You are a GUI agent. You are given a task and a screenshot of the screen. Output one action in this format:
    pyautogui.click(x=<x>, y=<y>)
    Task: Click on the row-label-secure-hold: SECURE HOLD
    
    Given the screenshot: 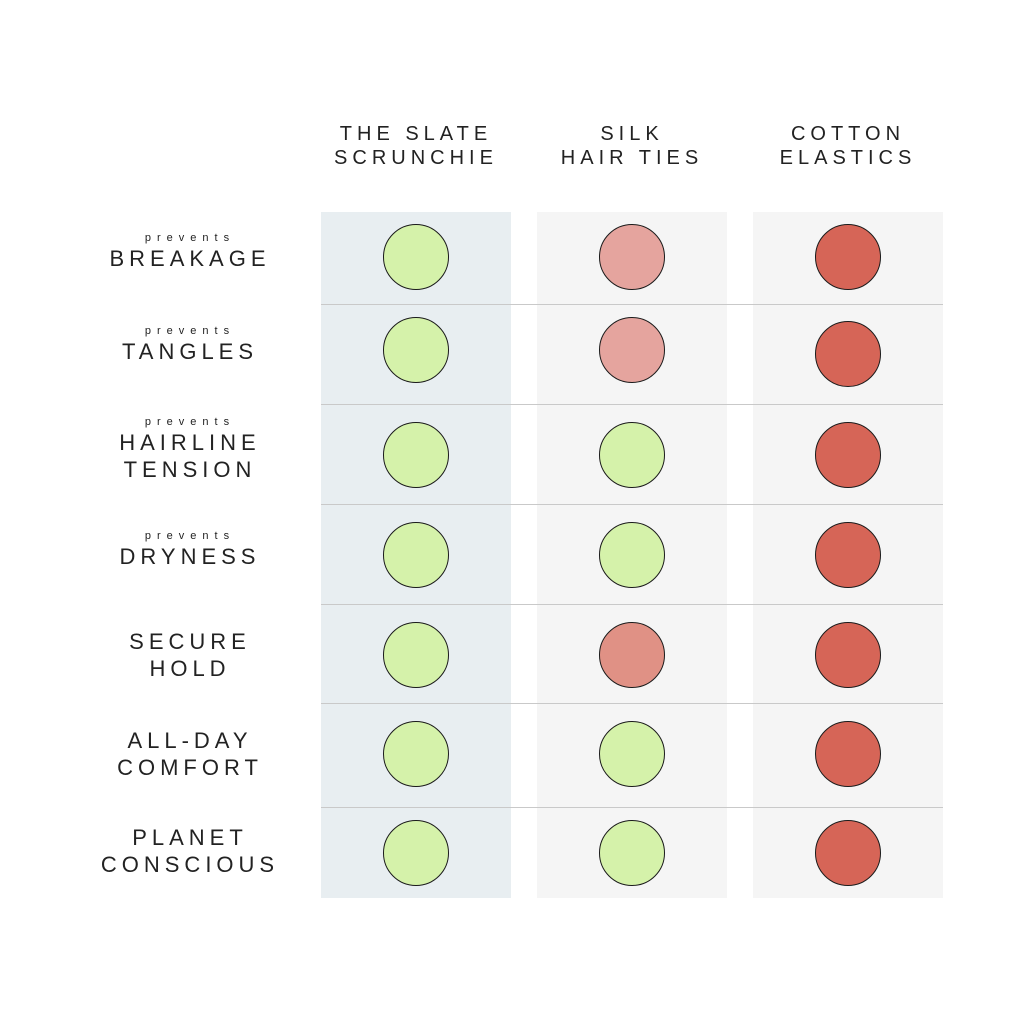 What is the action you would take?
    pyautogui.click(x=190, y=655)
    